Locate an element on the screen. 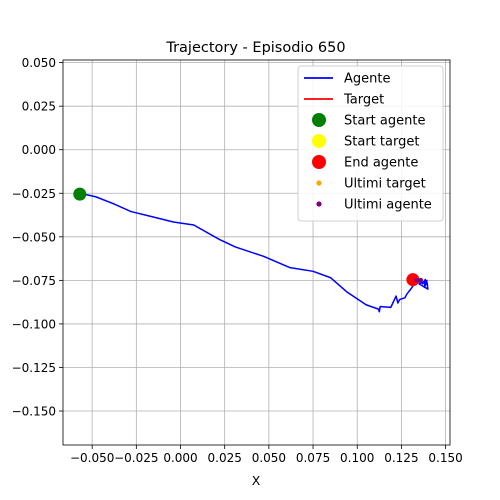 The height and width of the screenshot is (500, 500). x-axis-label: X is located at coordinates (256, 480).